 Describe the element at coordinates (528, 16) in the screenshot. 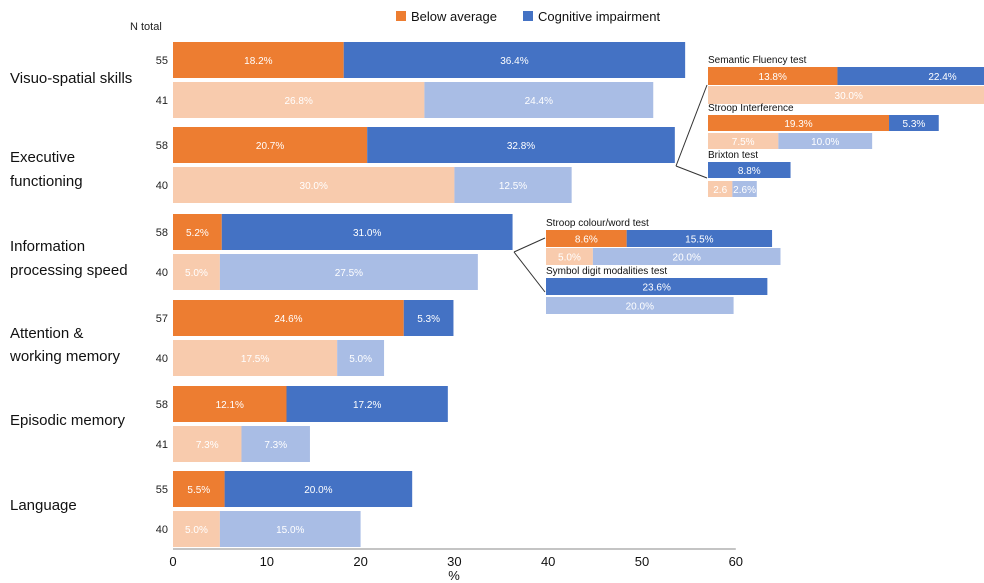

I see `legend-swatch-cognitive-impairment` at that location.